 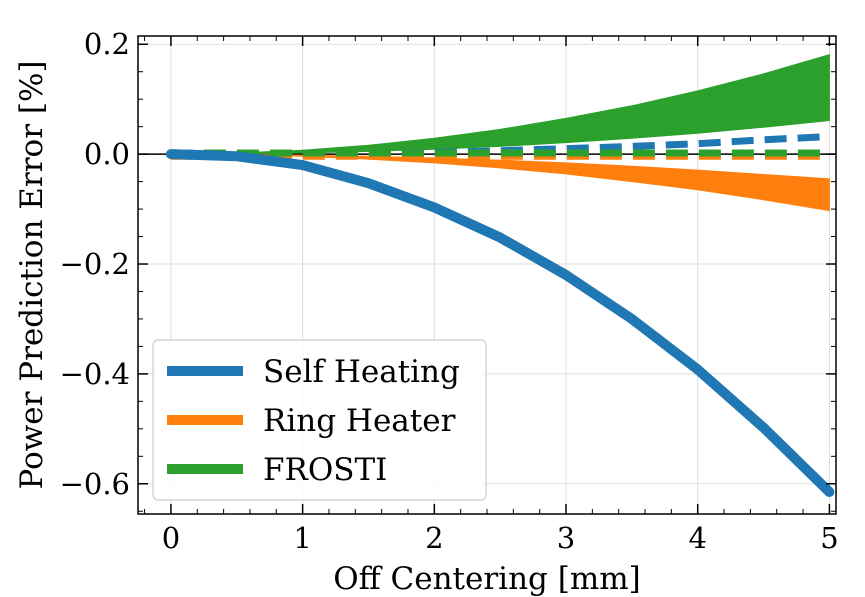 I want to click on x-tick-labels: 0 1 2 3 4 5, so click(x=500, y=538).